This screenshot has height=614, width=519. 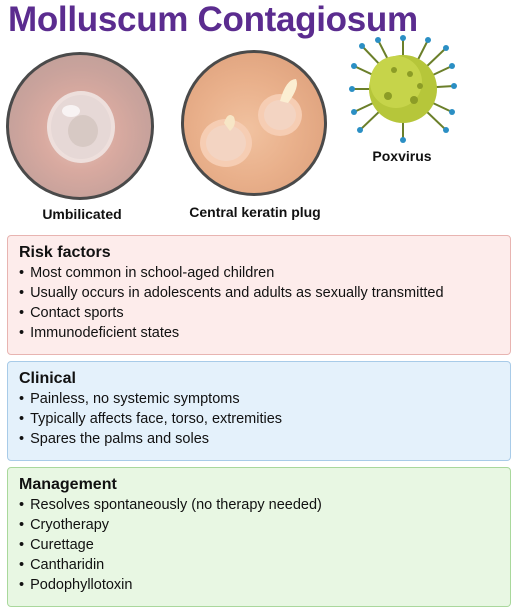 I want to click on list-item: Spares the palms and soles, so click(x=259, y=439).